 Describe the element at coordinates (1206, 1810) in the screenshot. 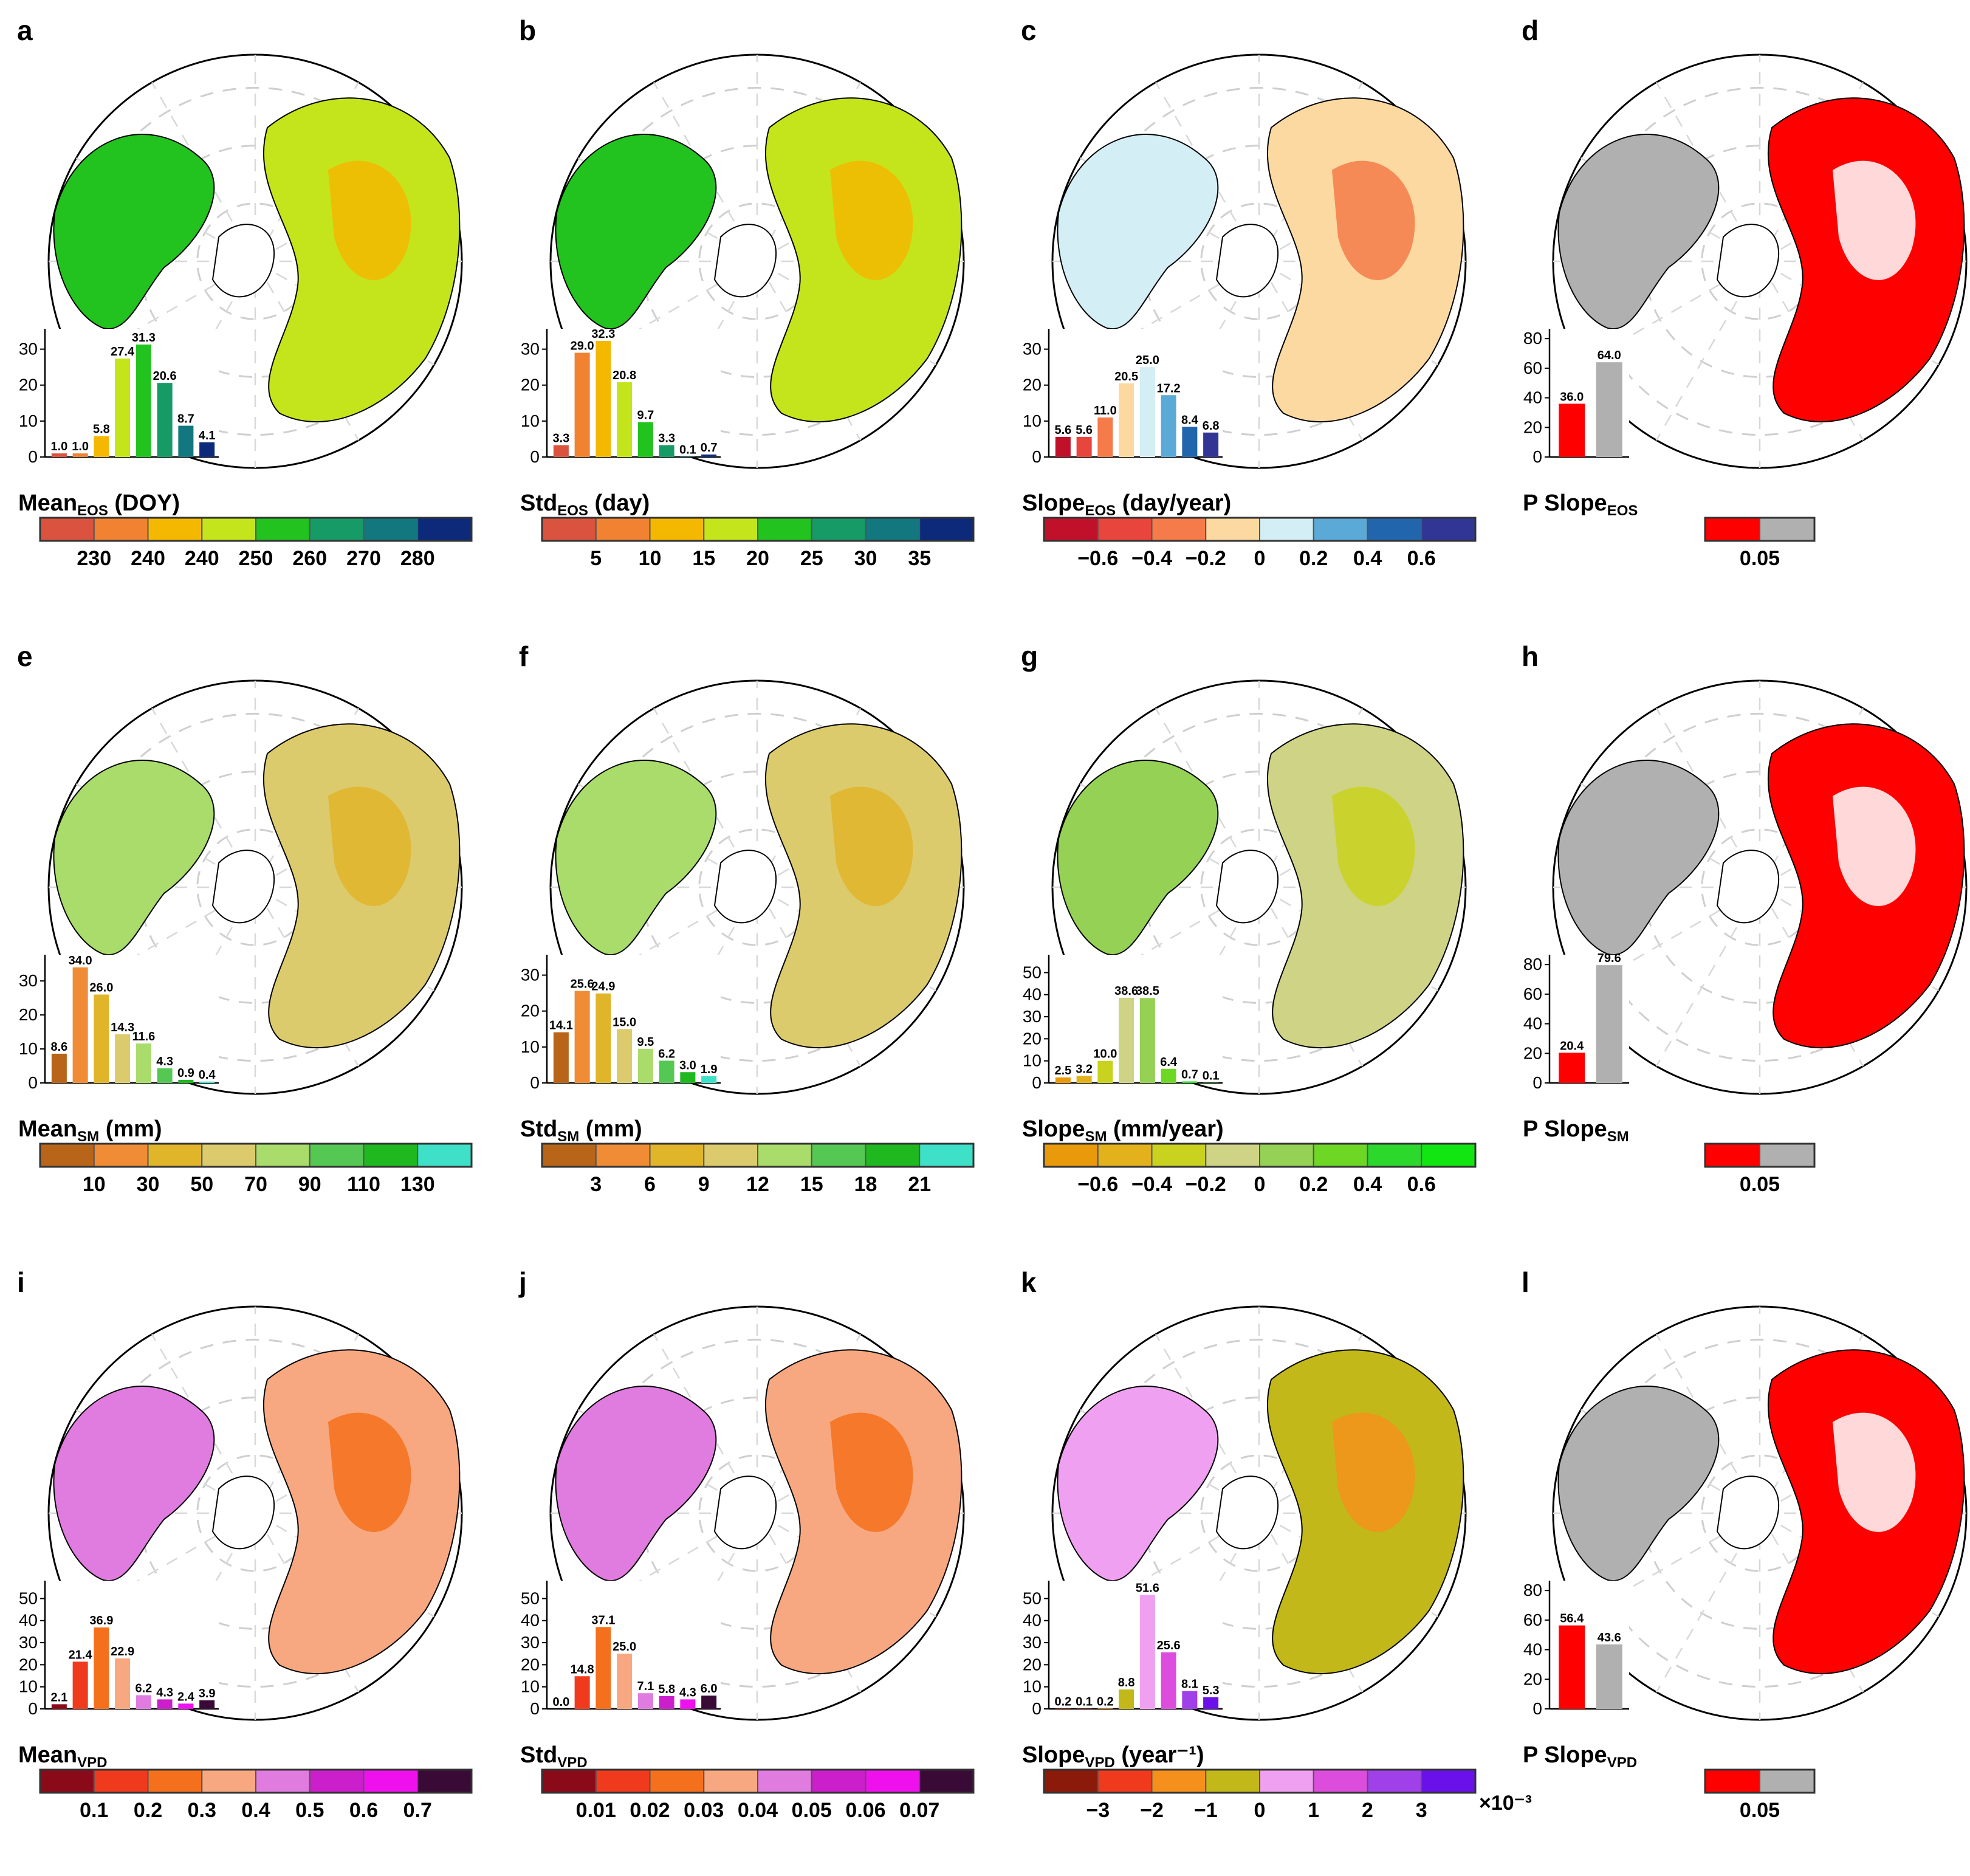

I see `colorbar-tick-label: −1` at that location.